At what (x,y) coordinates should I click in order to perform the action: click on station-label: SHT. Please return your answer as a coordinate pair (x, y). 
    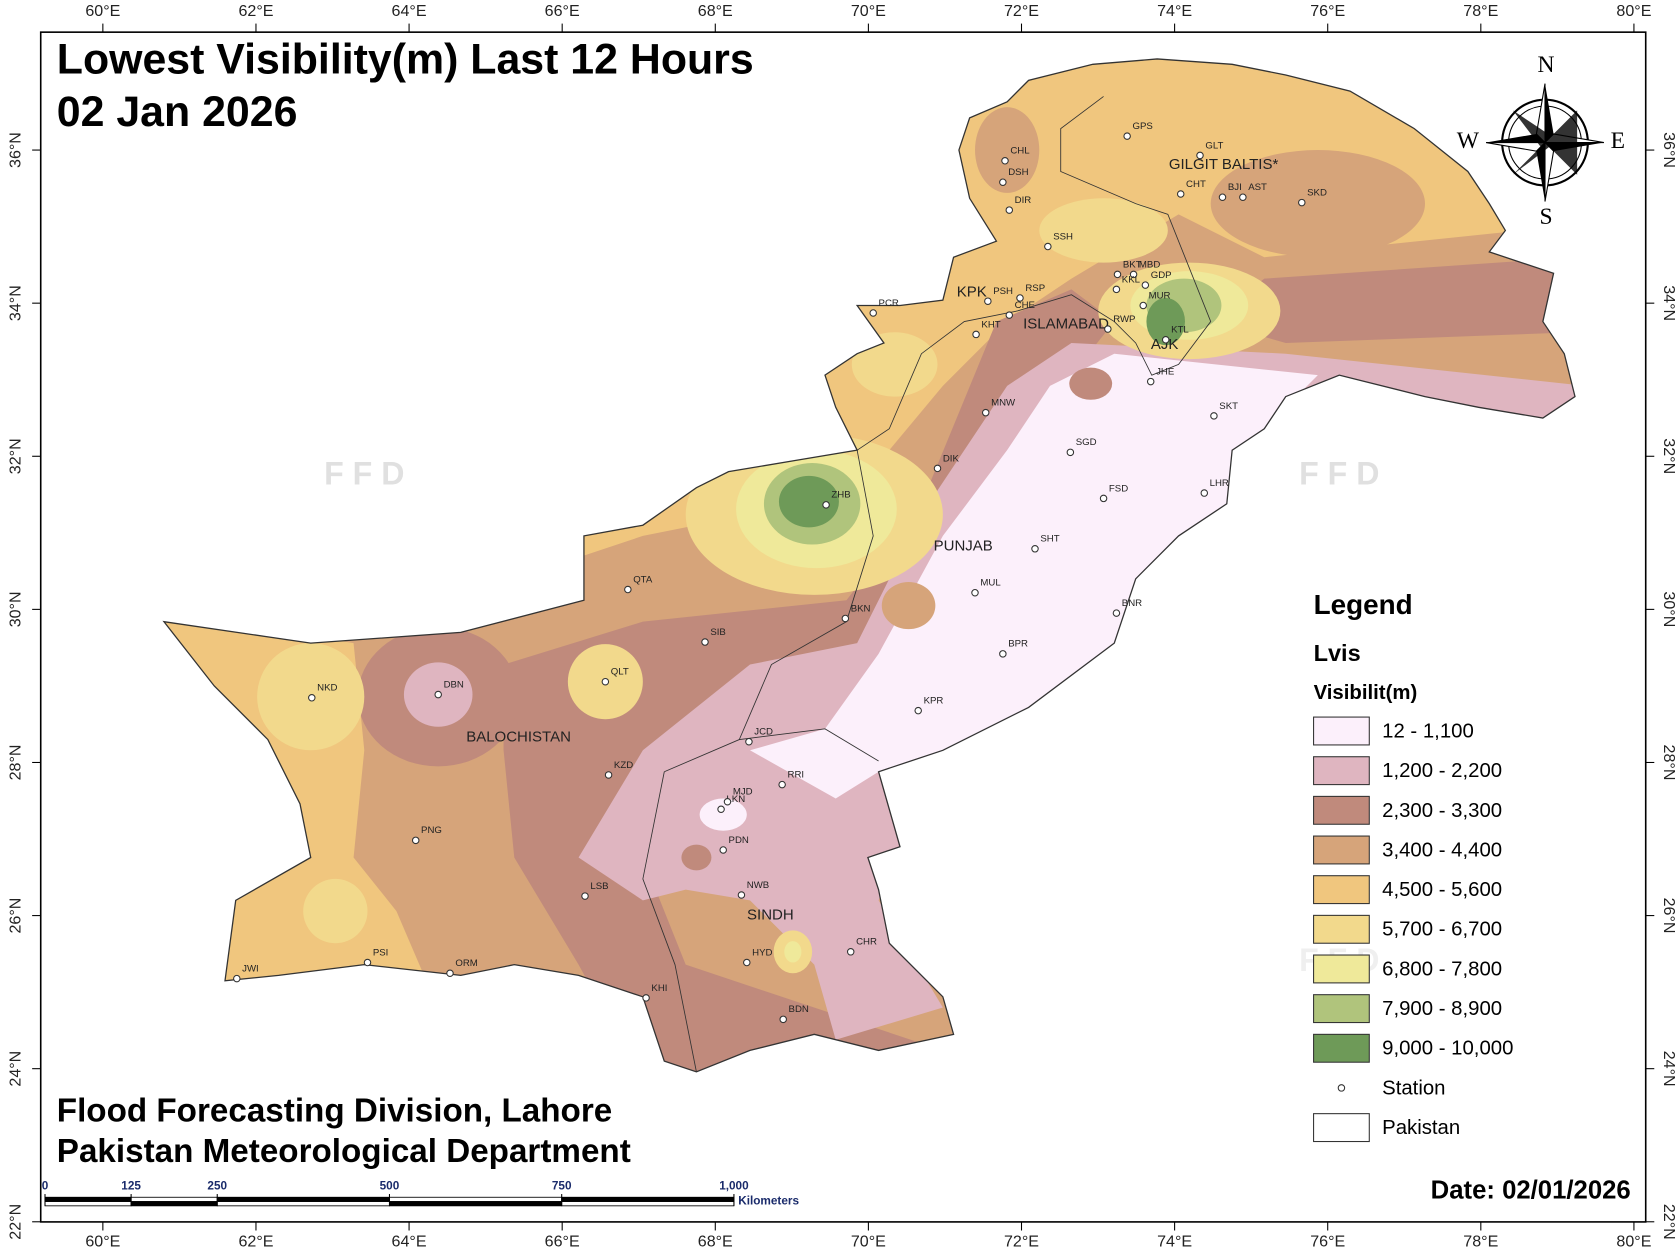
    Looking at the image, I should click on (1049, 539).